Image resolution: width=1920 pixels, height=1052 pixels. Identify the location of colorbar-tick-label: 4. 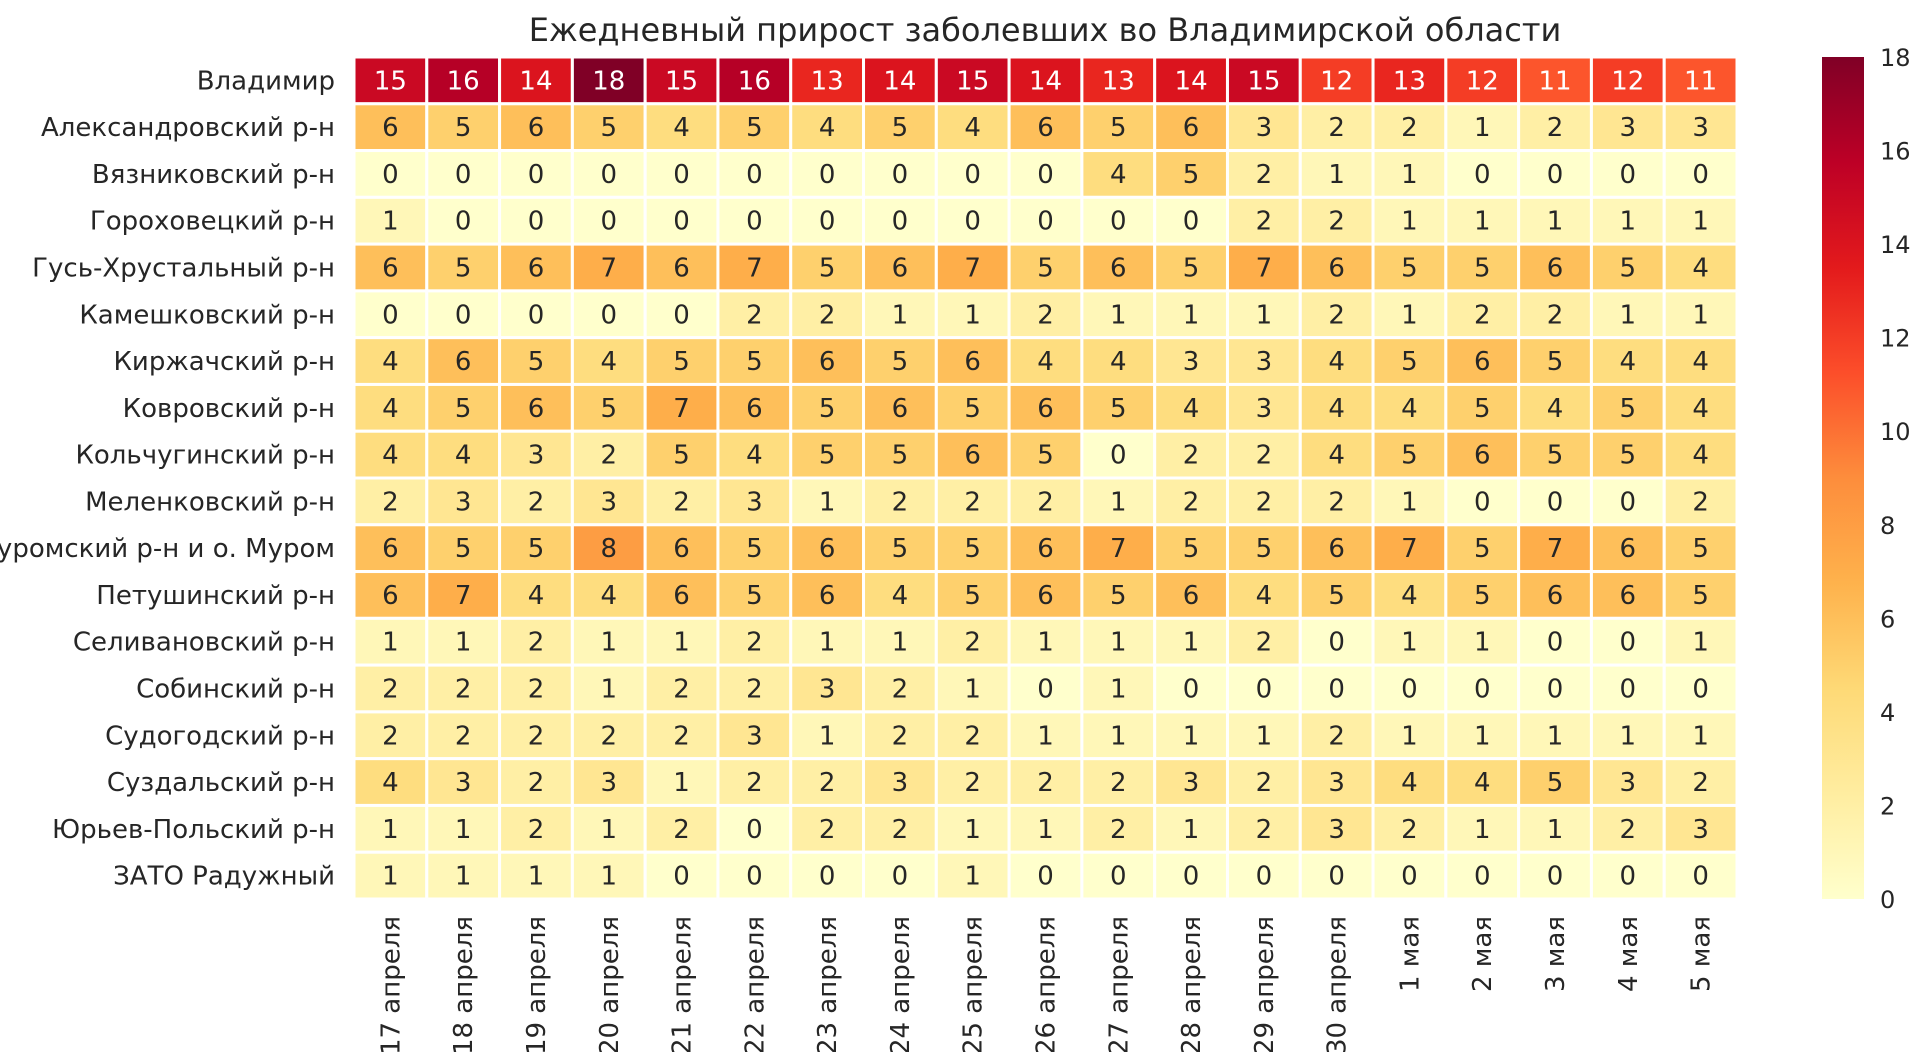
(1887, 713).